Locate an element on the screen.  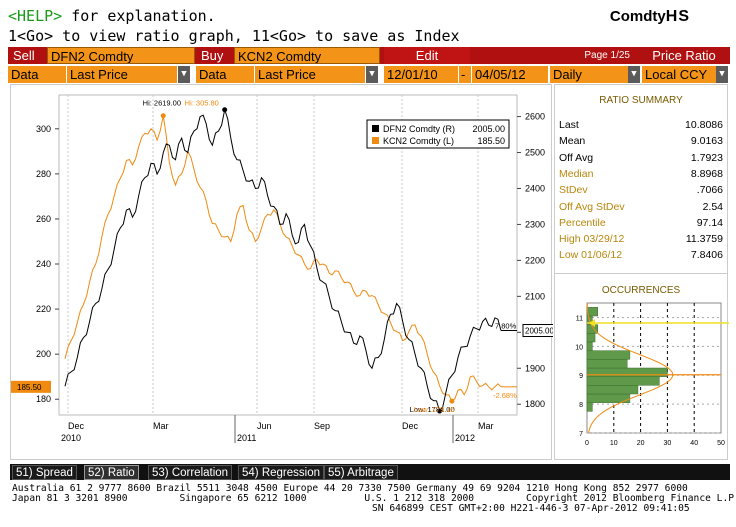
occurrences-histogram: 0 10 20 30 40 50 7 8 9 10 11 is located at coordinates (652, 374).